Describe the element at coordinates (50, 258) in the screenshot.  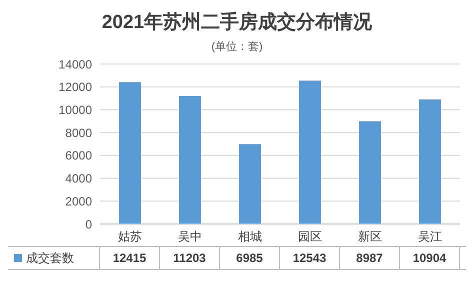
I see `legend-label: 成交套数` at that location.